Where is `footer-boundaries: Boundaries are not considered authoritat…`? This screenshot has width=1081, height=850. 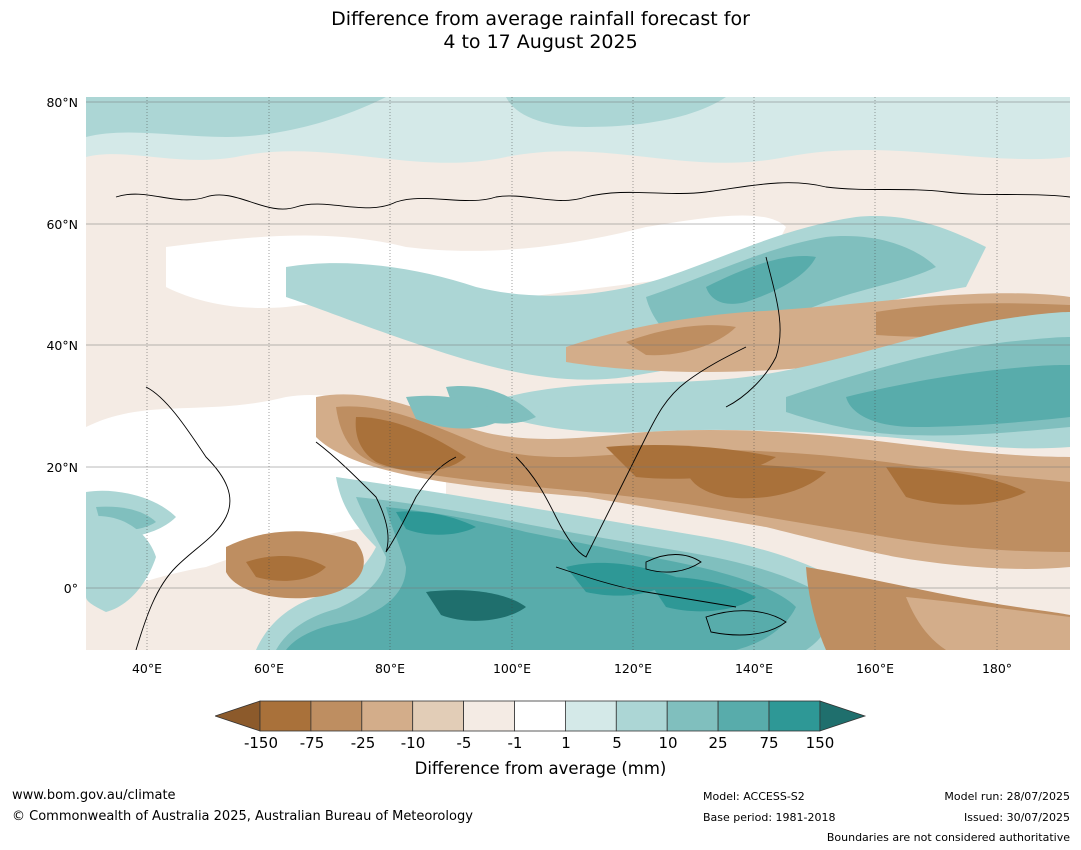 footer-boundaries: Boundaries are not considered authoritat… is located at coordinates (948, 837).